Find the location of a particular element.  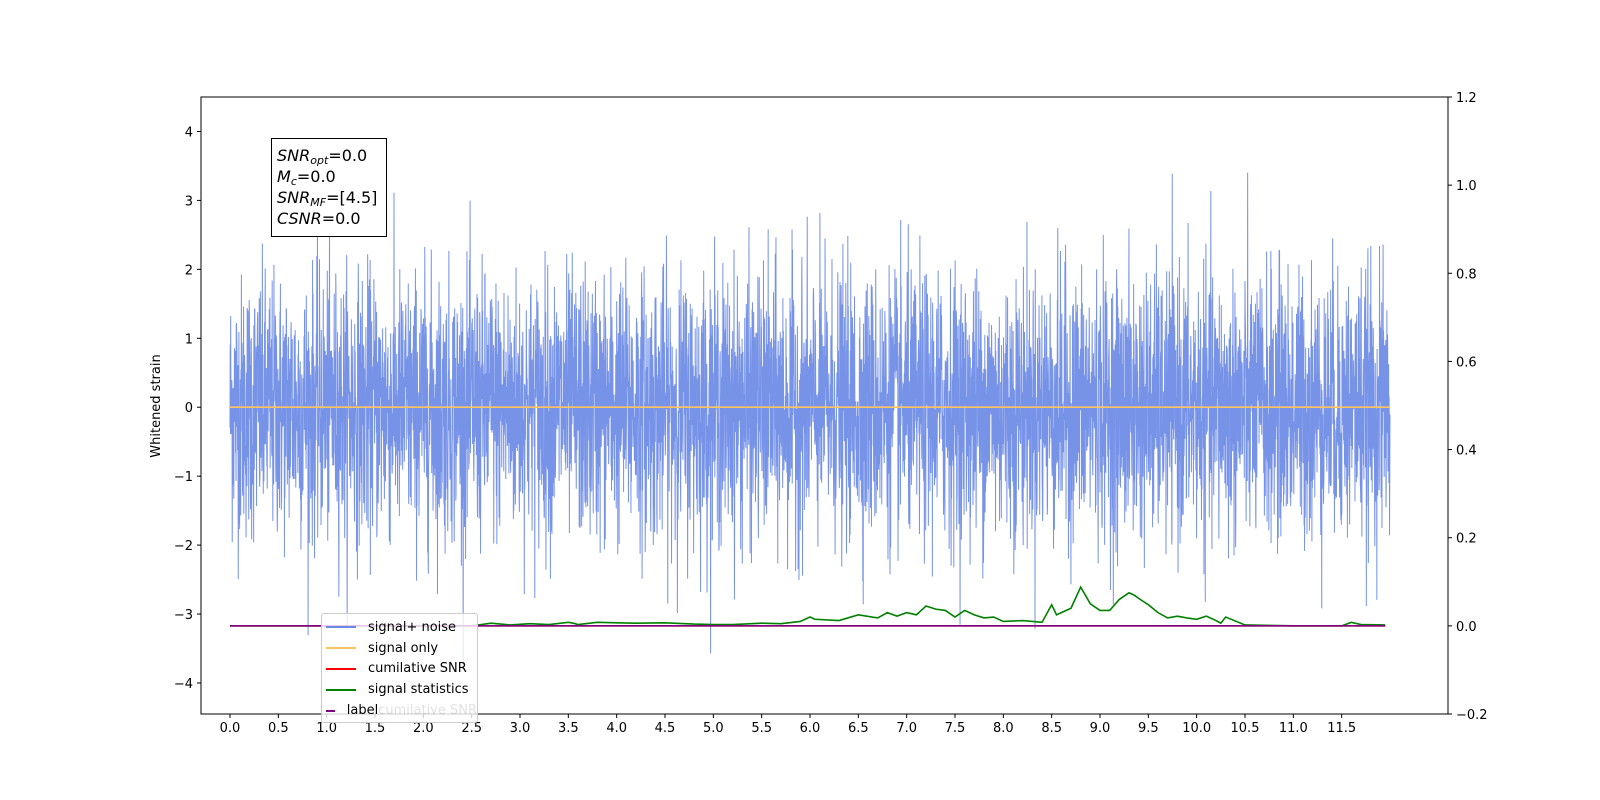

legend-item-signal-noise: signal+ noise is located at coordinates (401, 627).